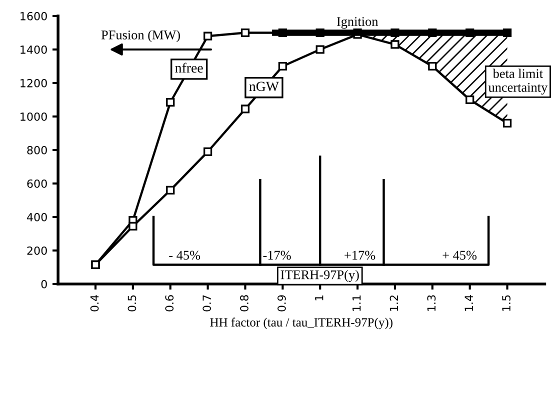 This screenshot has width=553, height=400. What do you see at coordinates (33, 116) in the screenshot?
I see `y-tick-label: 1000` at bounding box center [33, 116].